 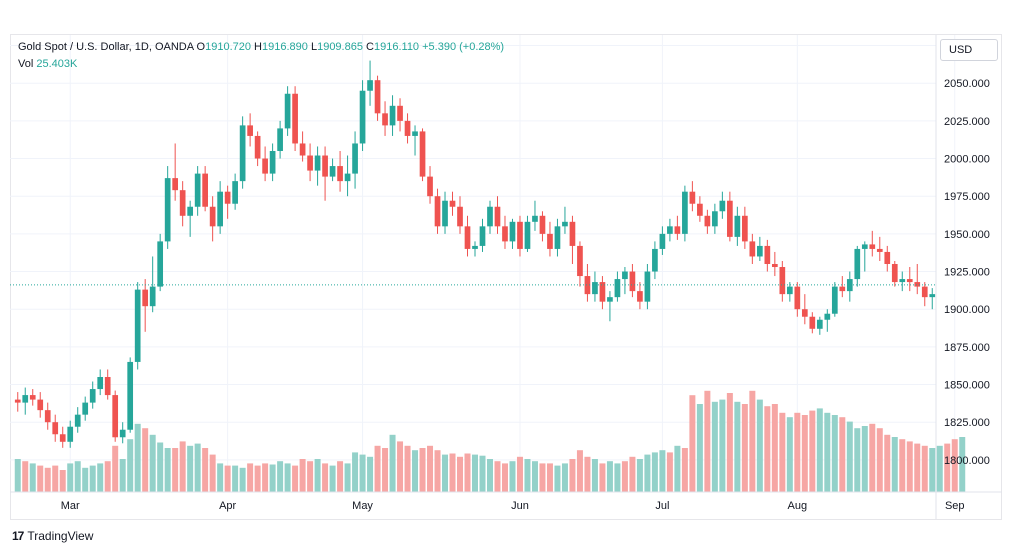 What do you see at coordinates (967, 84) in the screenshot?
I see `price-tick-label: 2050.000` at bounding box center [967, 84].